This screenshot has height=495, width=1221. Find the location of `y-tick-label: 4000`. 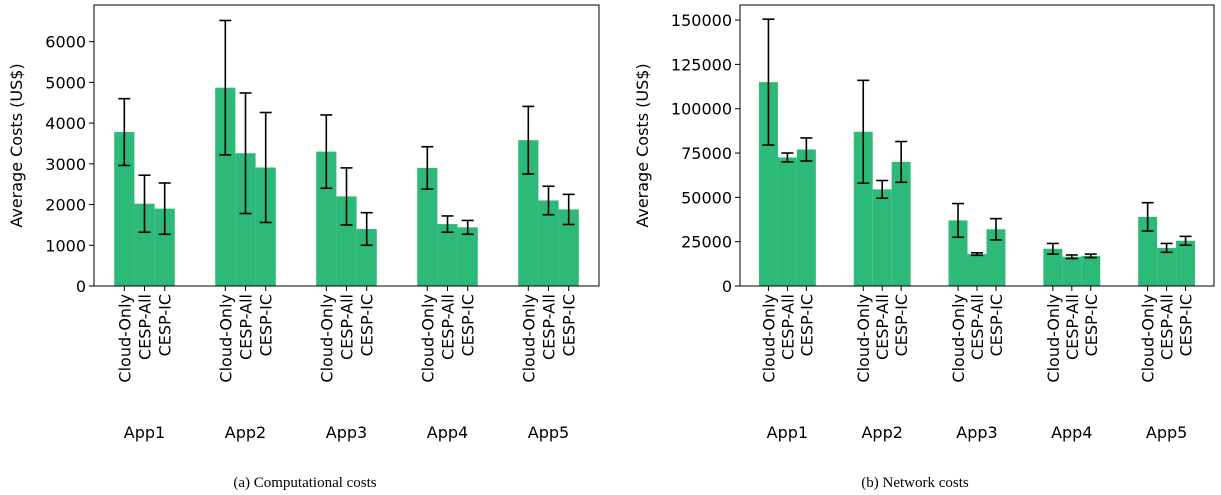

y-tick-label: 4000 is located at coordinates (65, 123).